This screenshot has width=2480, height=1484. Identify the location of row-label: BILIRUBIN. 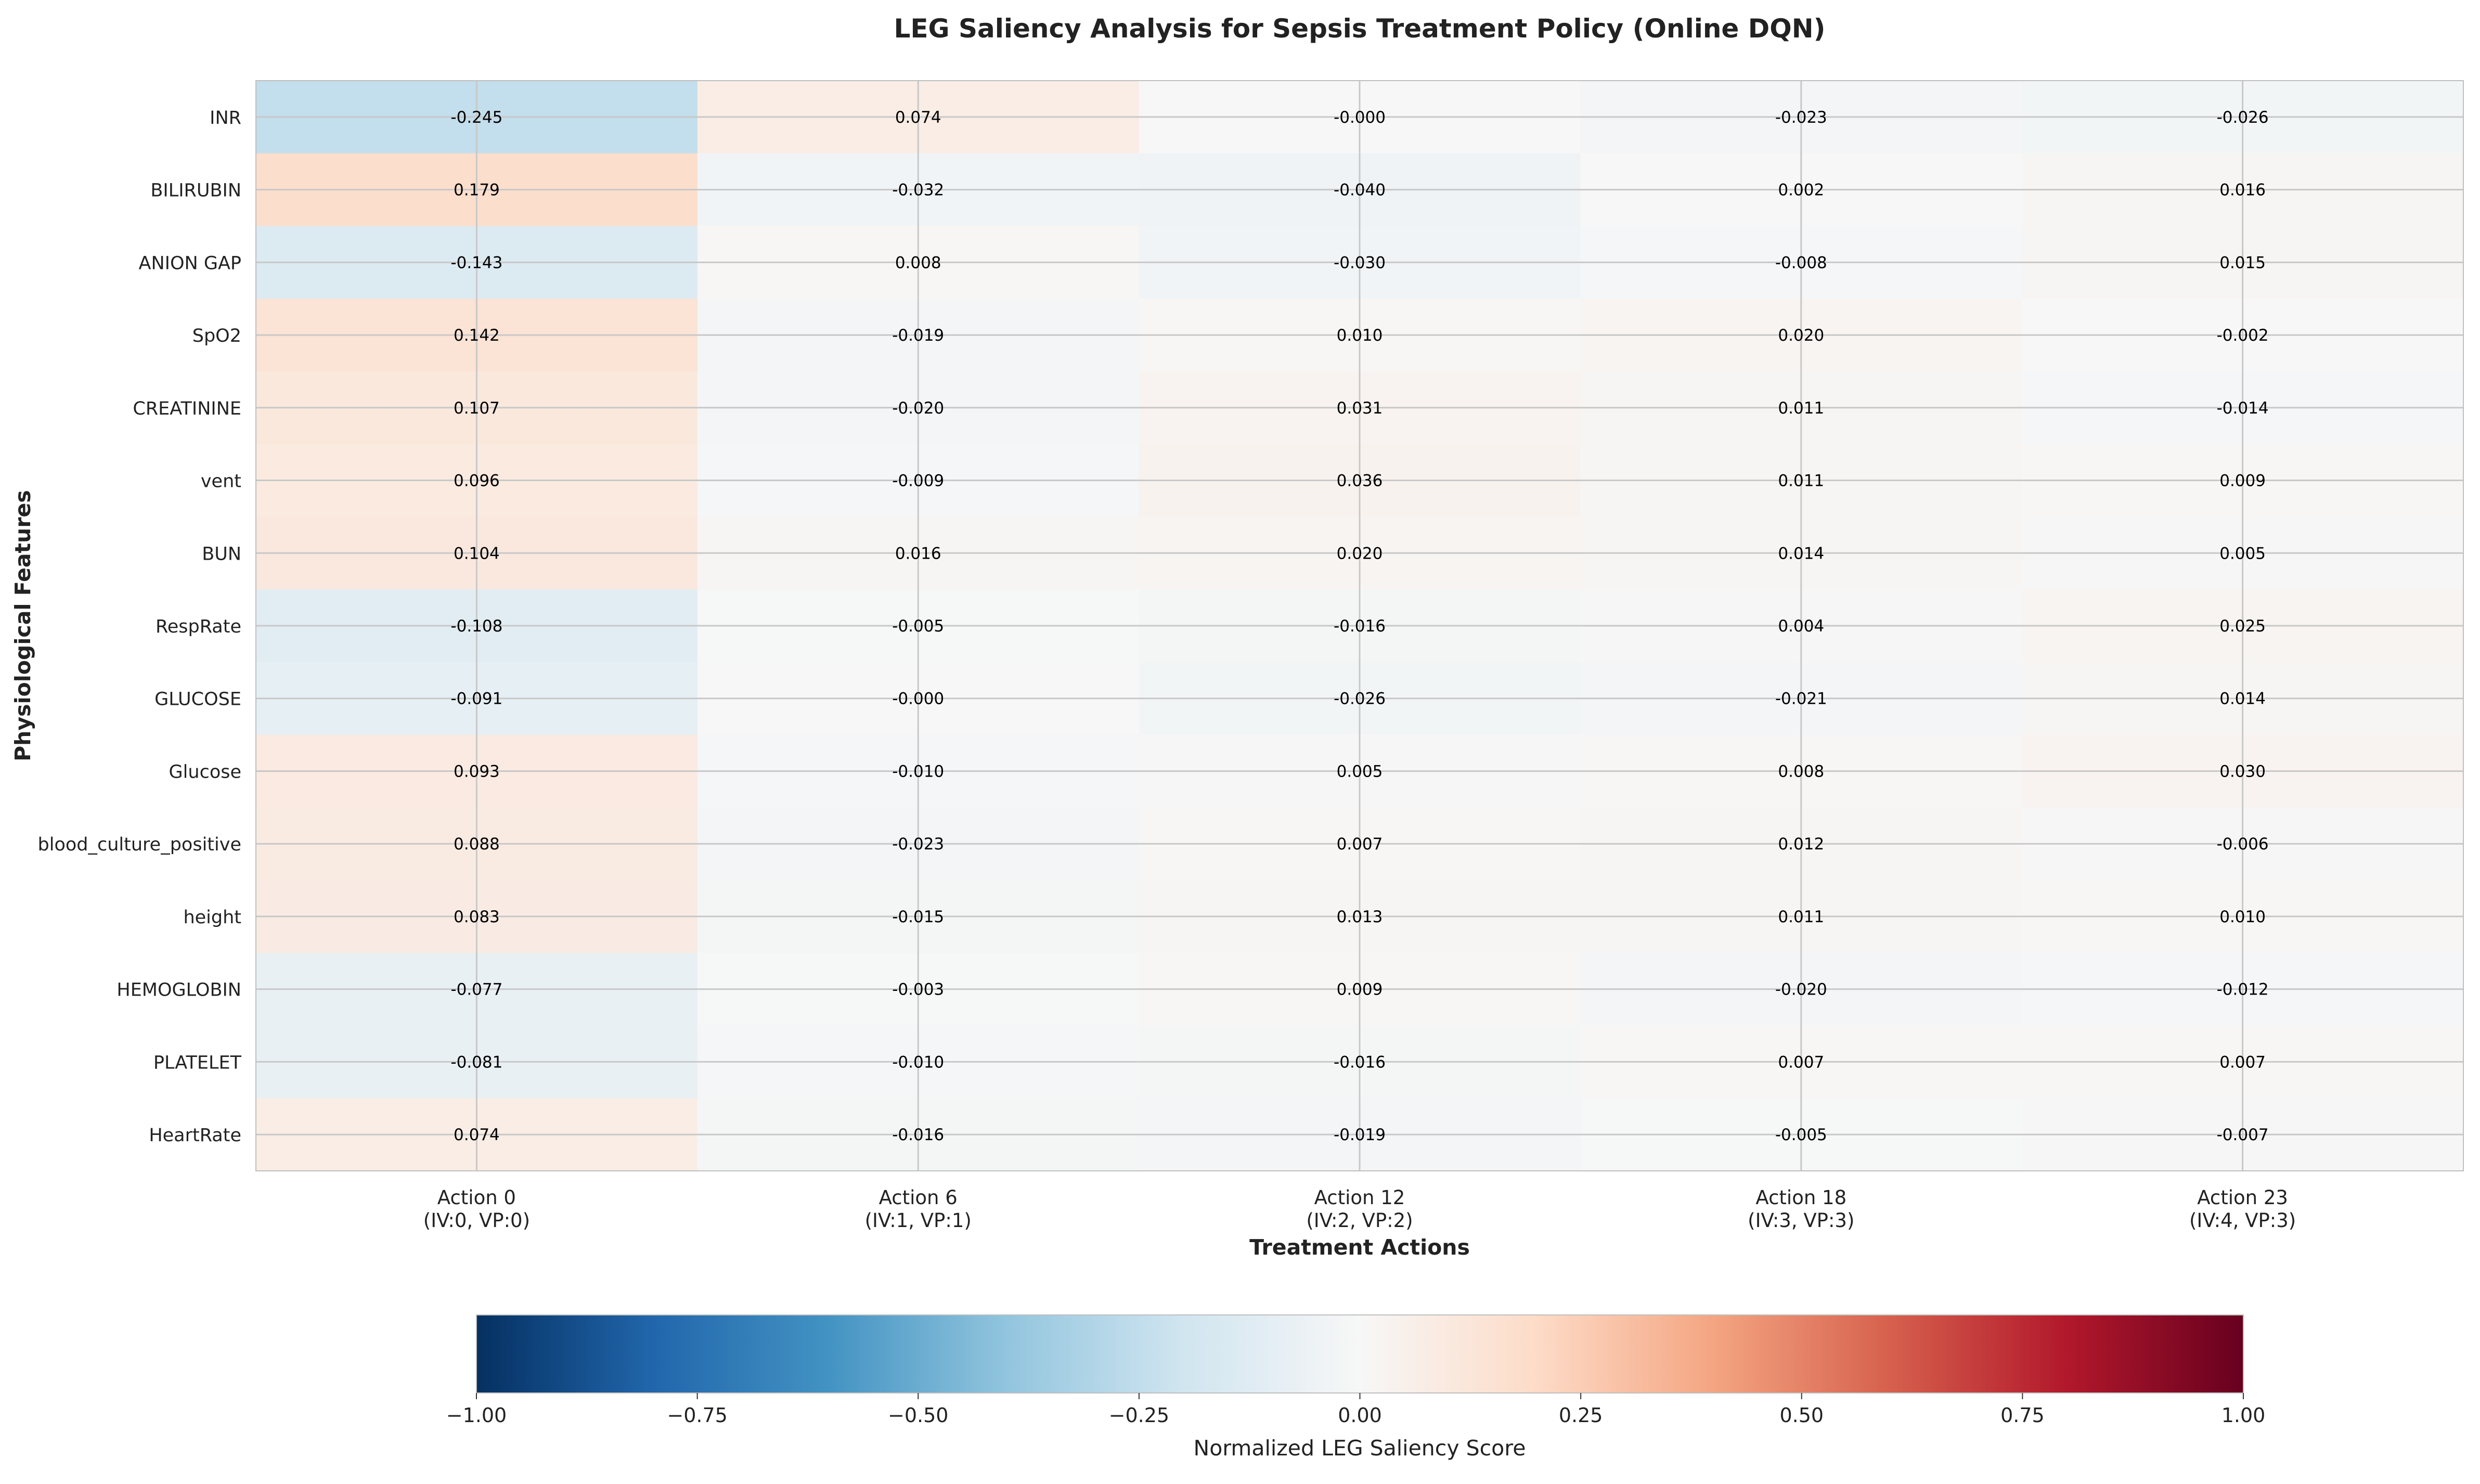
(195, 190).